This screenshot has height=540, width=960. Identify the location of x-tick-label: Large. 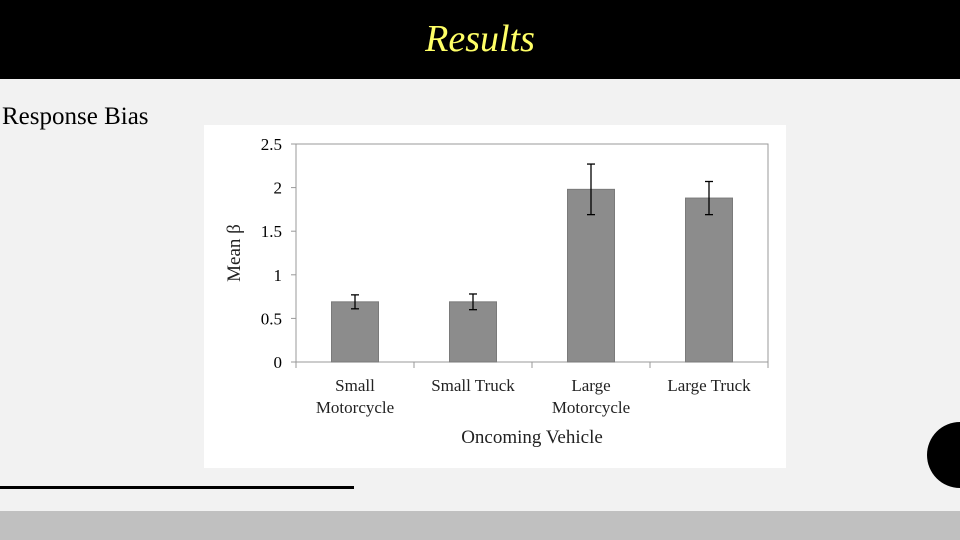
(590, 385).